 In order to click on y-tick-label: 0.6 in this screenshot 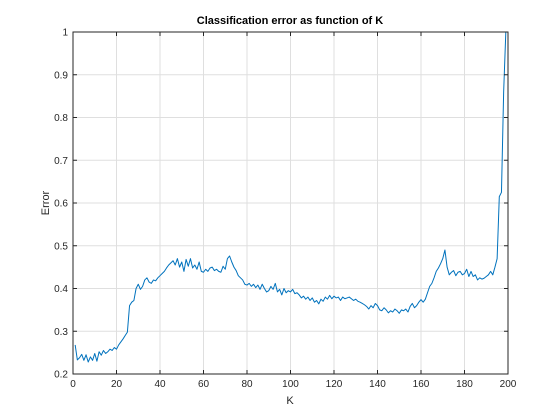, I will do `click(61, 204)`.